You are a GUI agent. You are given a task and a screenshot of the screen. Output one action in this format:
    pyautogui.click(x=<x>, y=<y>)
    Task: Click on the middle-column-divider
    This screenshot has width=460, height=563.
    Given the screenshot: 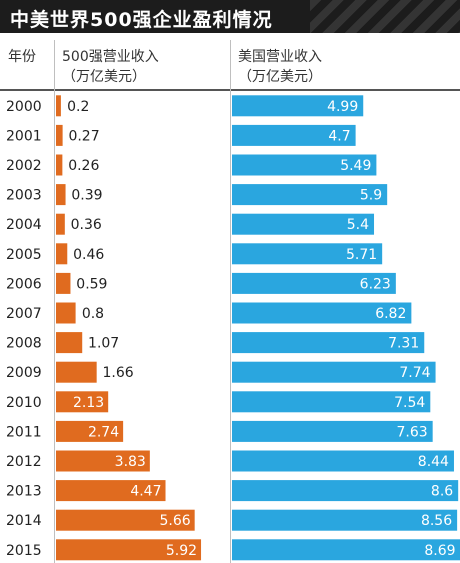 What is the action you would take?
    pyautogui.click(x=230, y=301)
    